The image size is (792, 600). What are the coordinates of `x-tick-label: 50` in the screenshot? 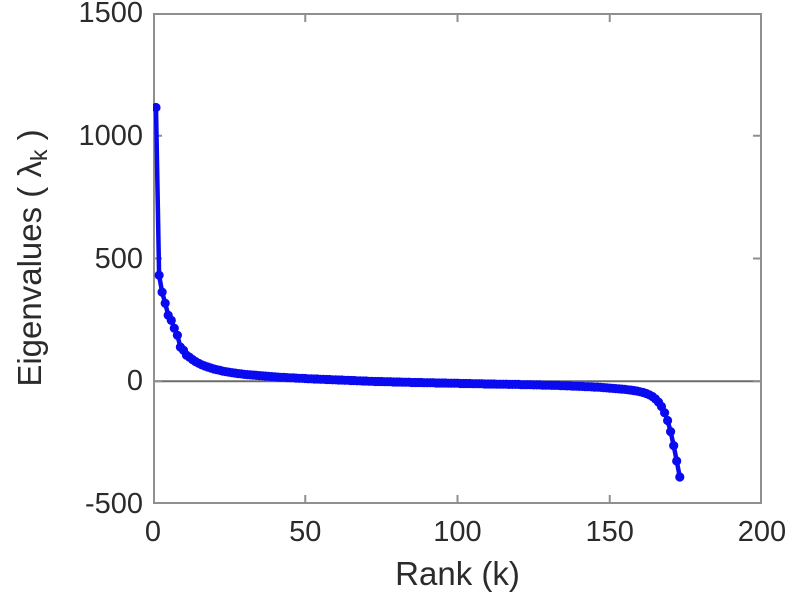 It's located at (305, 532).